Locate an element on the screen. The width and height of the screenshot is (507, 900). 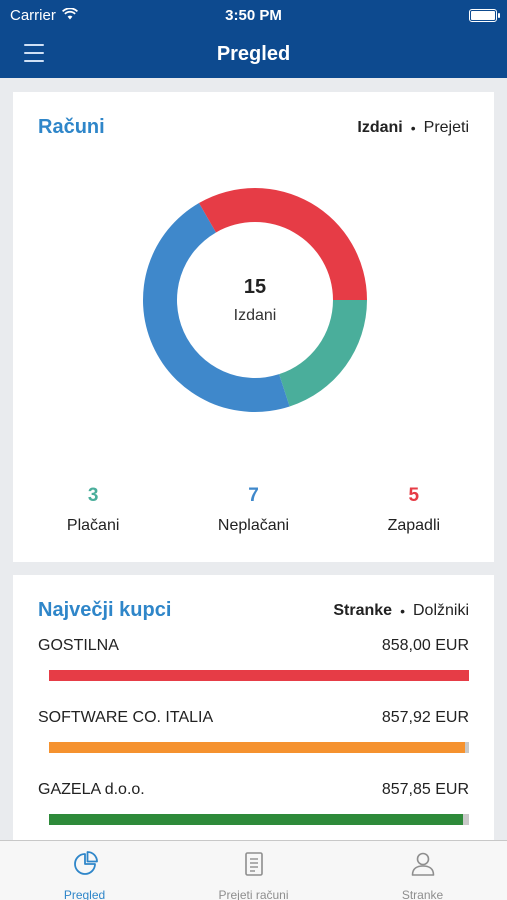
customers-title: Največji kupci is located at coordinates (105, 610).